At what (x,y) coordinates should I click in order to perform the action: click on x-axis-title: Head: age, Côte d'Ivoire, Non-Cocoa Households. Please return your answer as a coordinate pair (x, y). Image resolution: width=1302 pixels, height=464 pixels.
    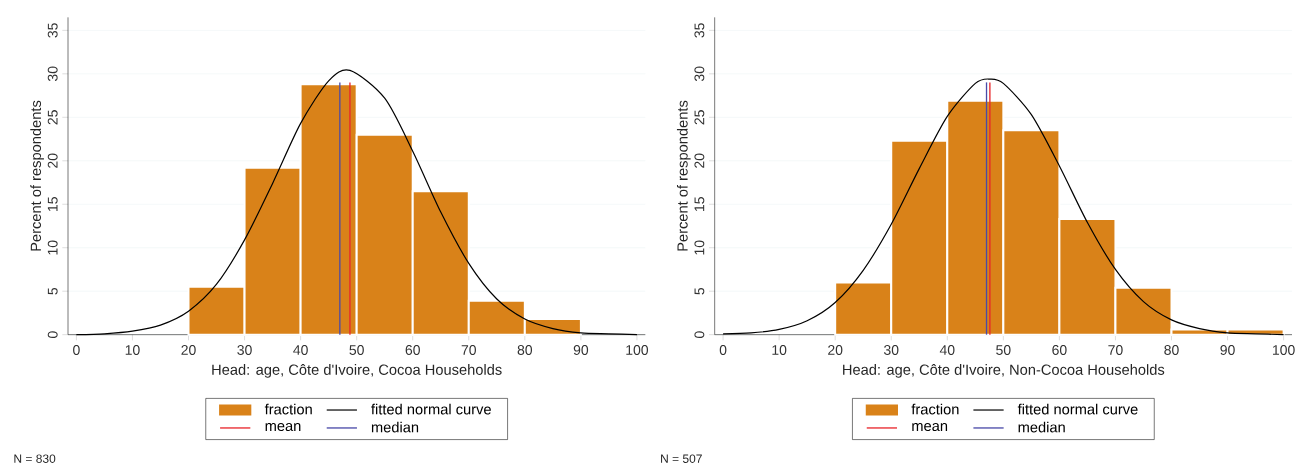
    Looking at the image, I should click on (1004, 371).